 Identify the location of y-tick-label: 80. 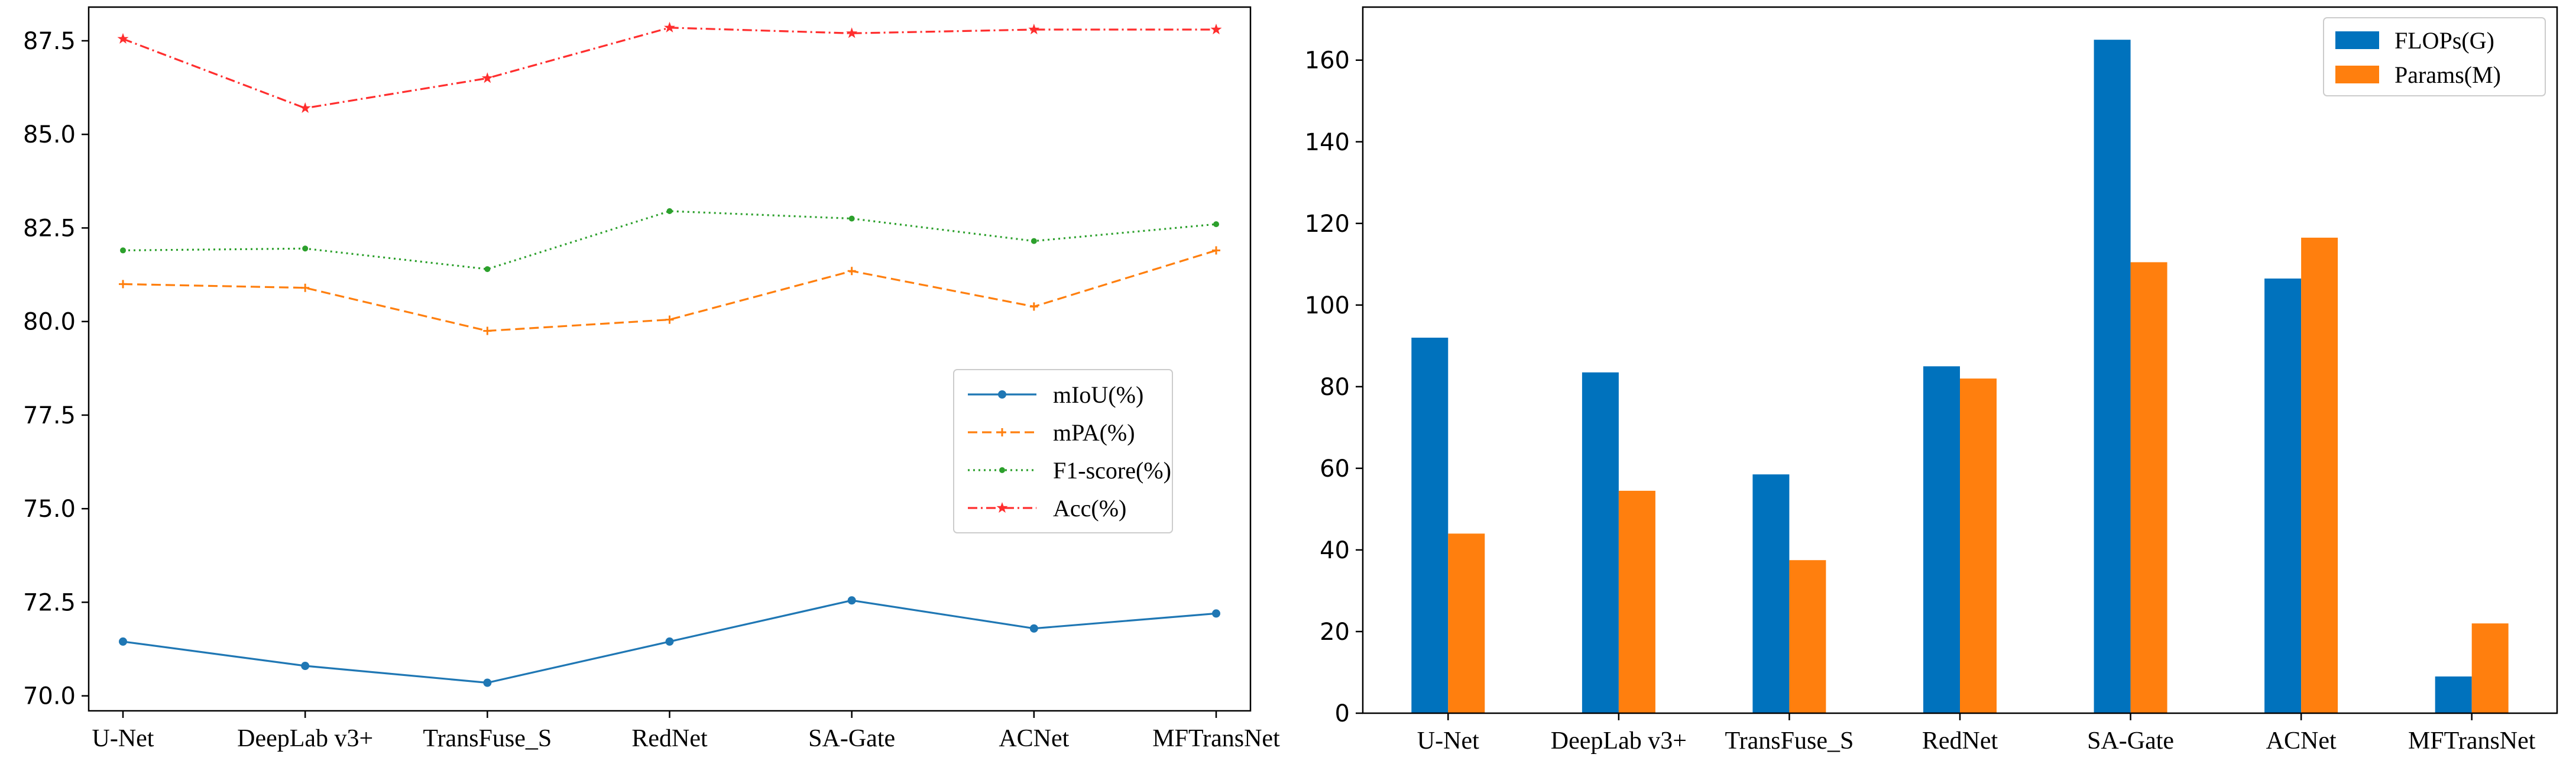
(1335, 387).